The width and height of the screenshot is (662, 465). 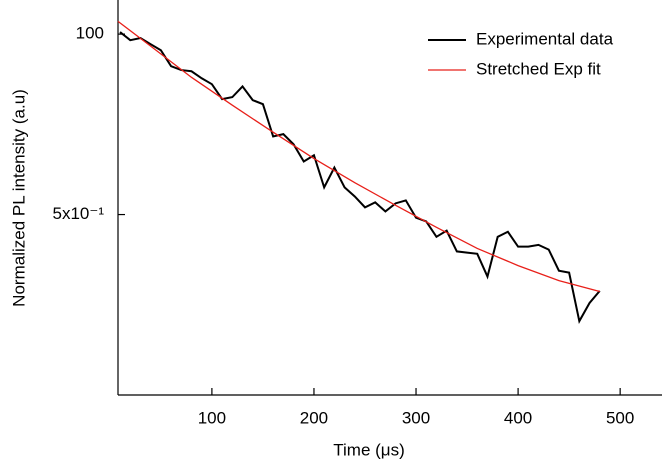 What do you see at coordinates (545, 38) in the screenshot?
I see `legend-label: Experimental data` at bounding box center [545, 38].